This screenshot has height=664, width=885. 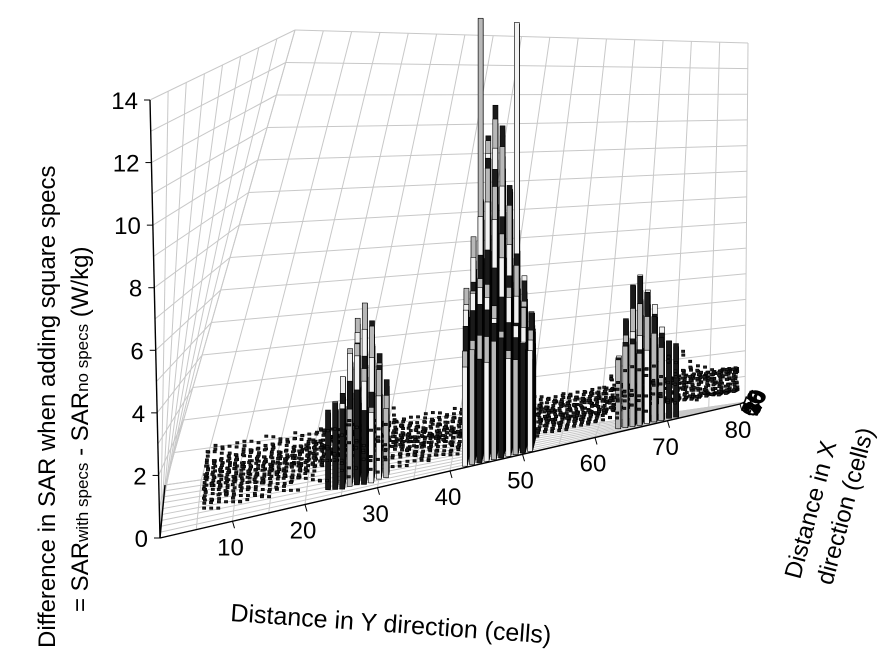 I want to click on z-tick-label: 14, so click(x=124, y=101).